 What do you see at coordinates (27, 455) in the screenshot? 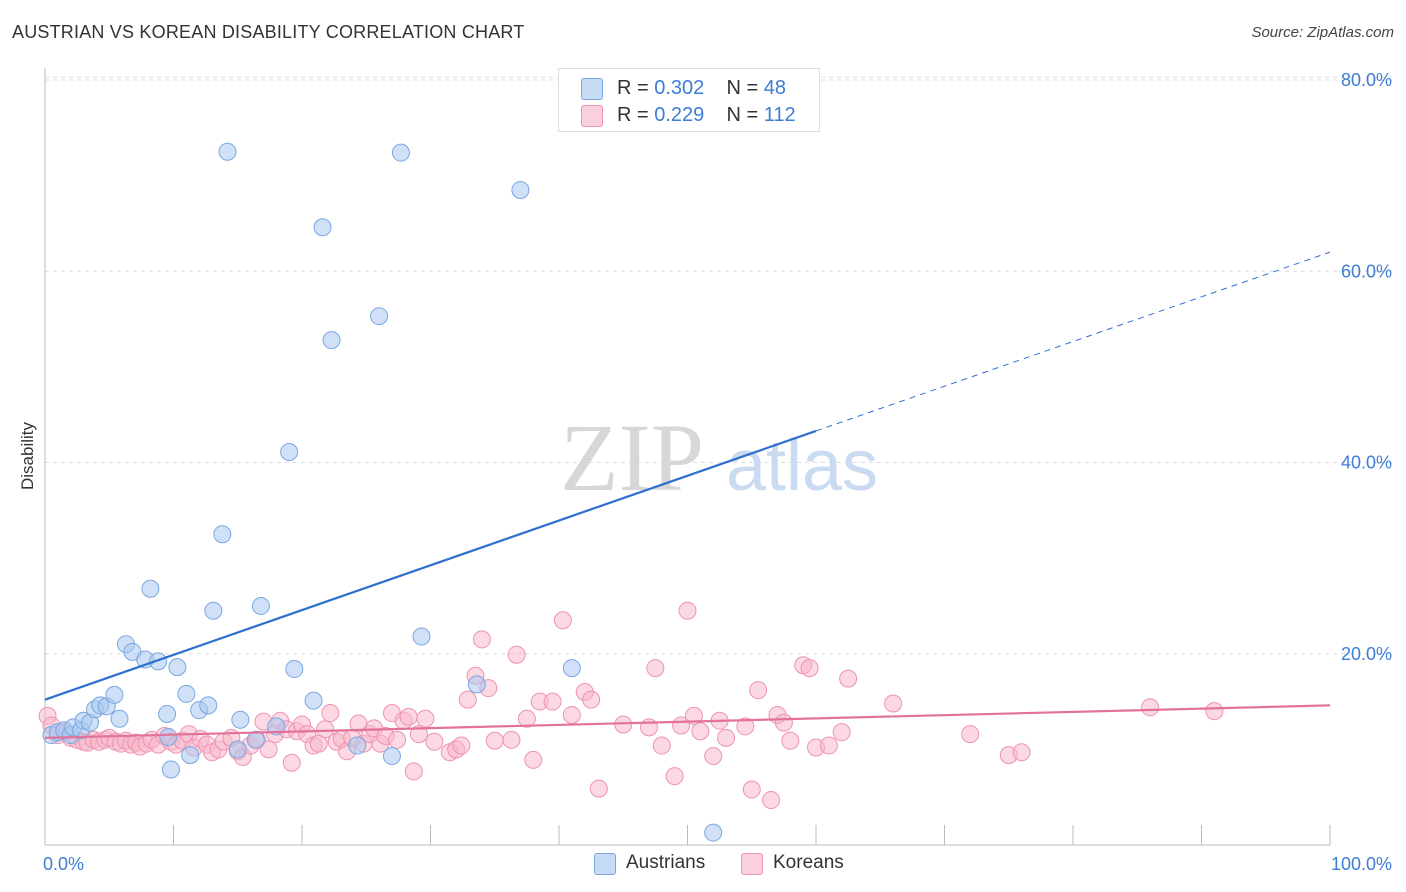
I see `y-axis-title: Disability` at bounding box center [27, 455].